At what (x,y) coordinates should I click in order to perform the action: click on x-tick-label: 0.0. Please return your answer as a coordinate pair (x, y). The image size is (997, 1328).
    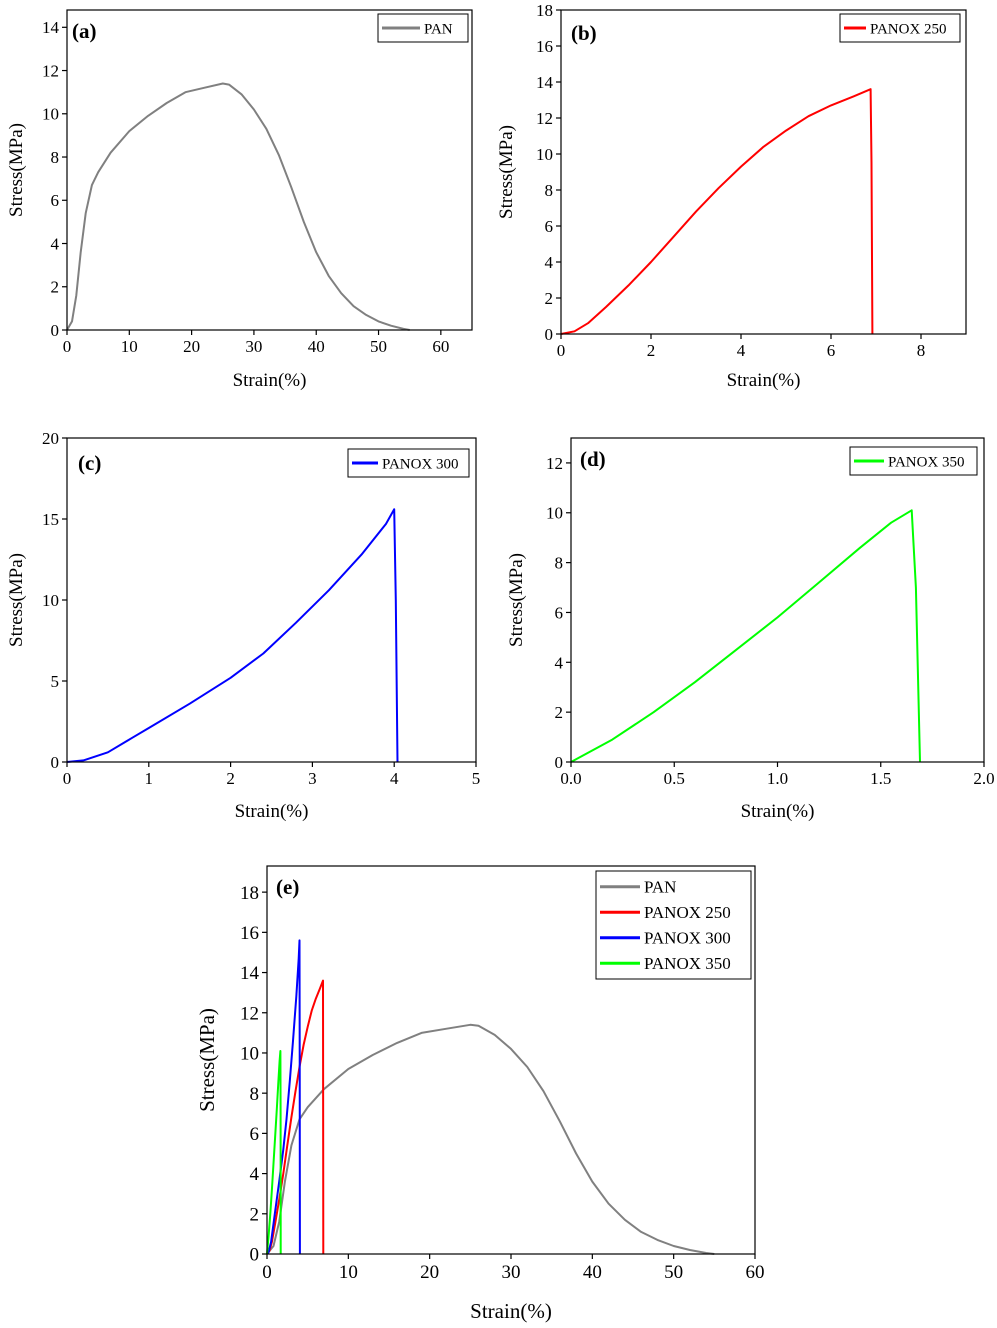
    Looking at the image, I should click on (570, 778).